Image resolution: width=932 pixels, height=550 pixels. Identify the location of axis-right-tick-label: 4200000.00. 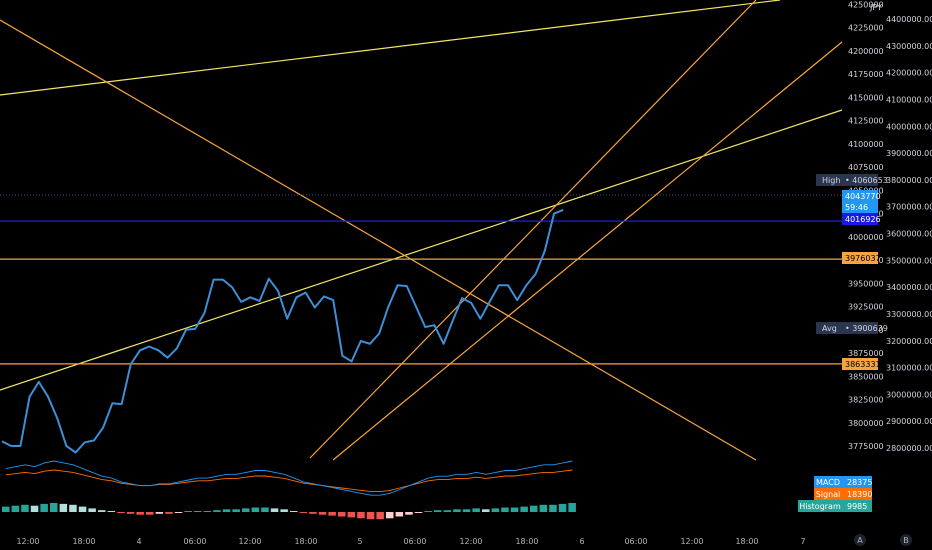
(909, 73).